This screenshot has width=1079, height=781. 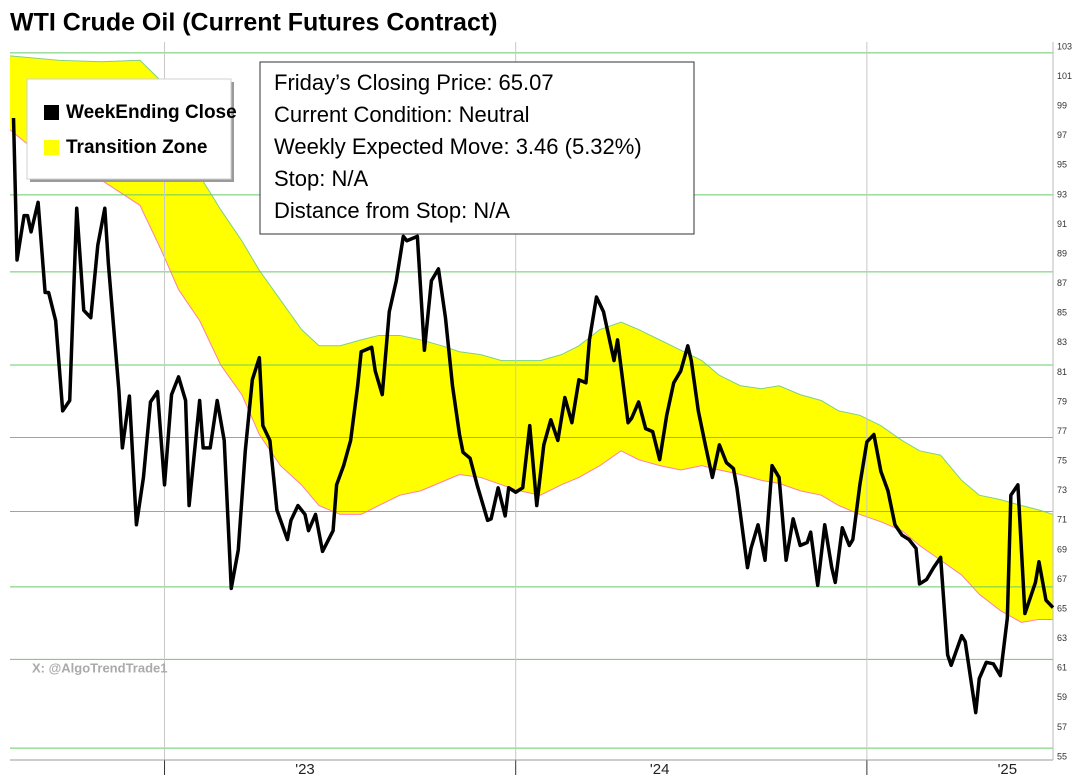 I want to click on info-box, so click(x=477, y=148).